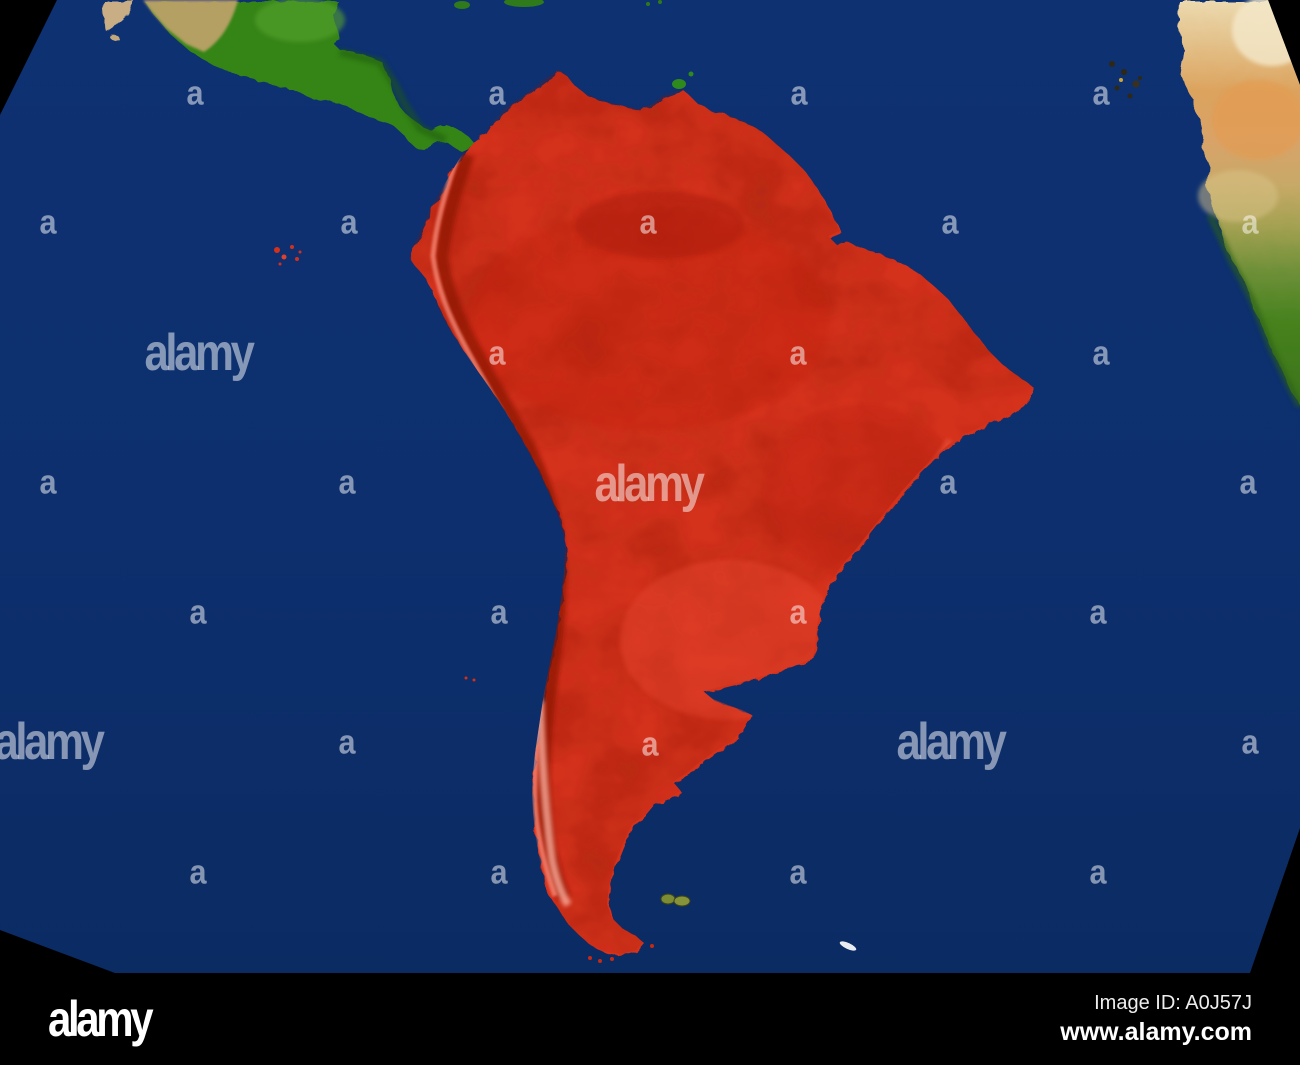 This screenshot has height=1065, width=1300. I want to click on trinidad-island, so click(679, 84).